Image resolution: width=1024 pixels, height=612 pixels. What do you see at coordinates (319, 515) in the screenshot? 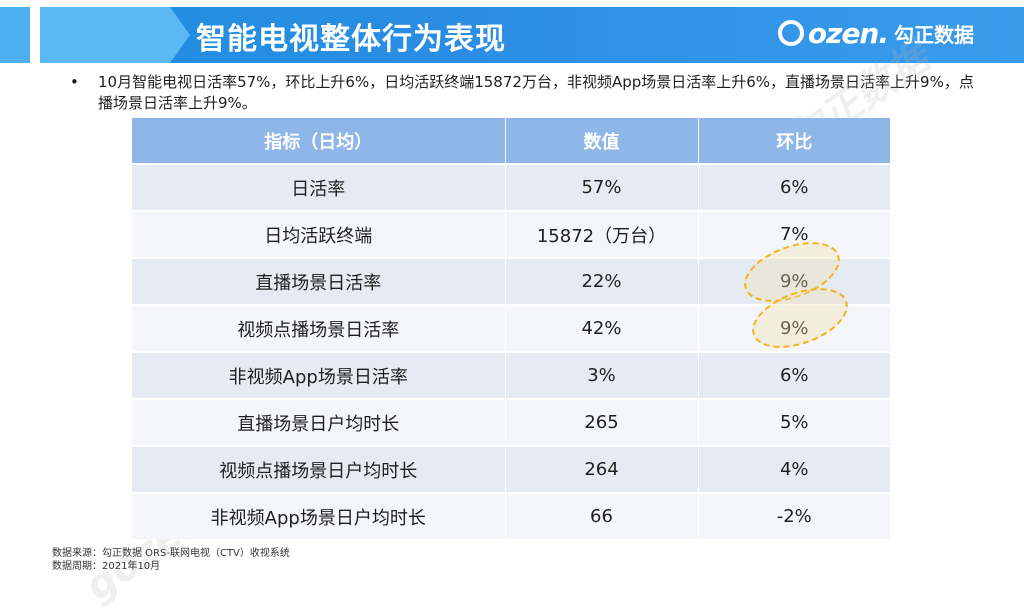
I see `metric-cell: 非视频App场景日户均时长` at bounding box center [319, 515].